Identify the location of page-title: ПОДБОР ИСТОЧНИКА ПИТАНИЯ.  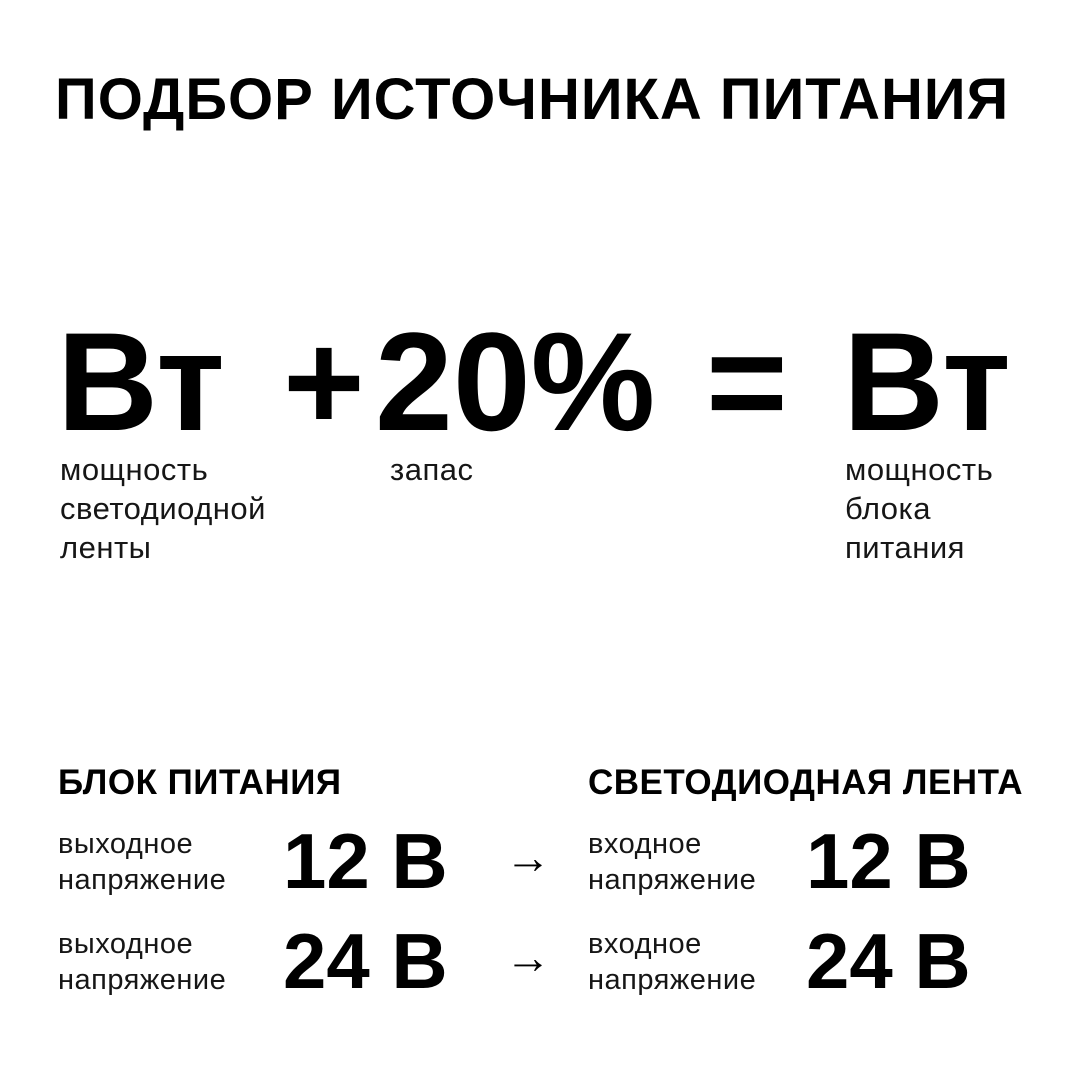
(532, 99).